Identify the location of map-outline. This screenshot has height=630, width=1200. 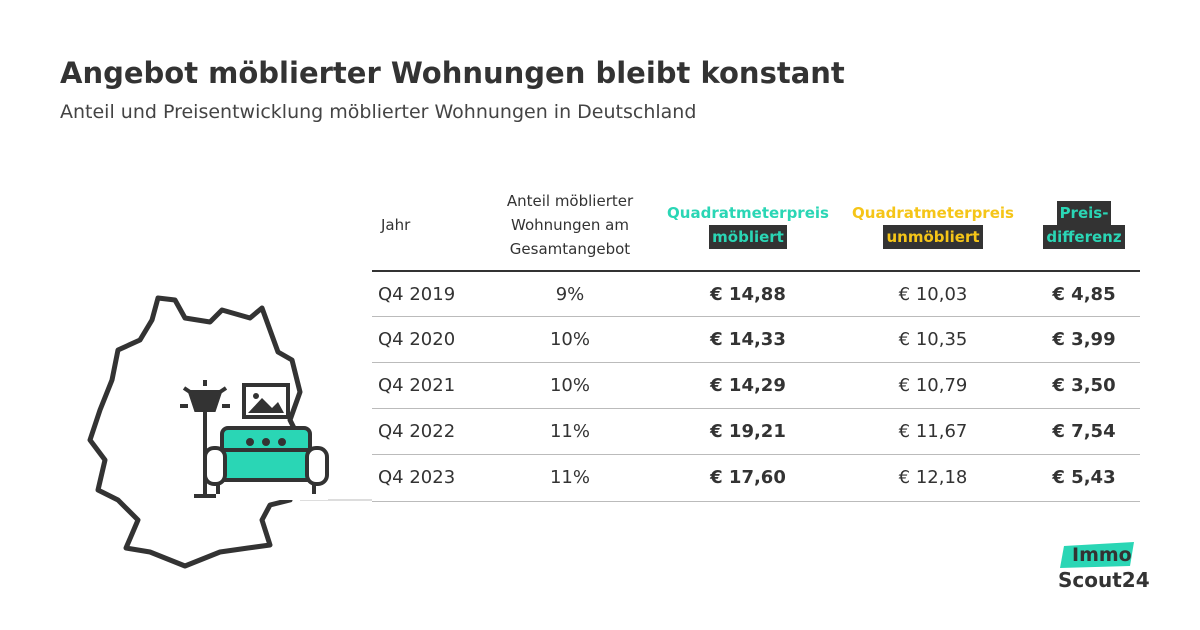
(195, 432).